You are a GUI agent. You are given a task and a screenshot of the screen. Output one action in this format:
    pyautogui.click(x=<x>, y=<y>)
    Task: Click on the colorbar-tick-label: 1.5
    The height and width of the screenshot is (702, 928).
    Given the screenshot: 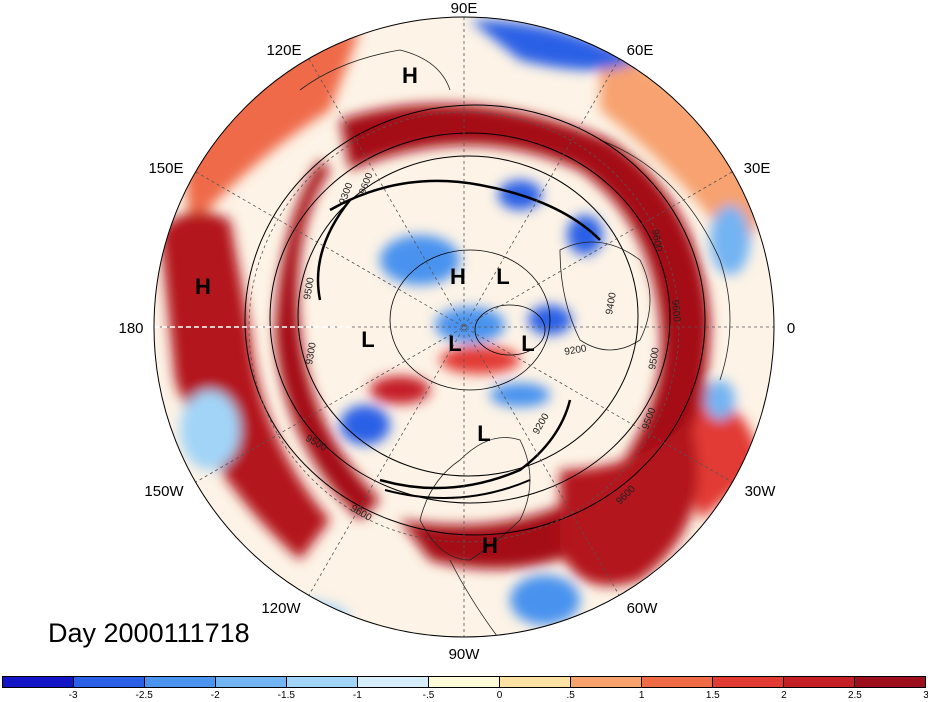 What is the action you would take?
    pyautogui.click(x=712, y=695)
    